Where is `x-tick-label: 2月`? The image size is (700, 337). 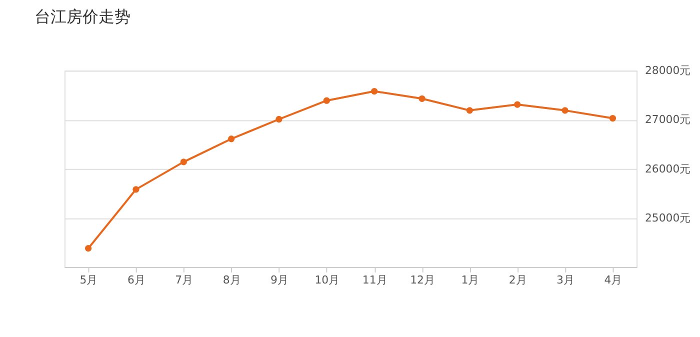 x-tick-label: 2月 is located at coordinates (517, 279).